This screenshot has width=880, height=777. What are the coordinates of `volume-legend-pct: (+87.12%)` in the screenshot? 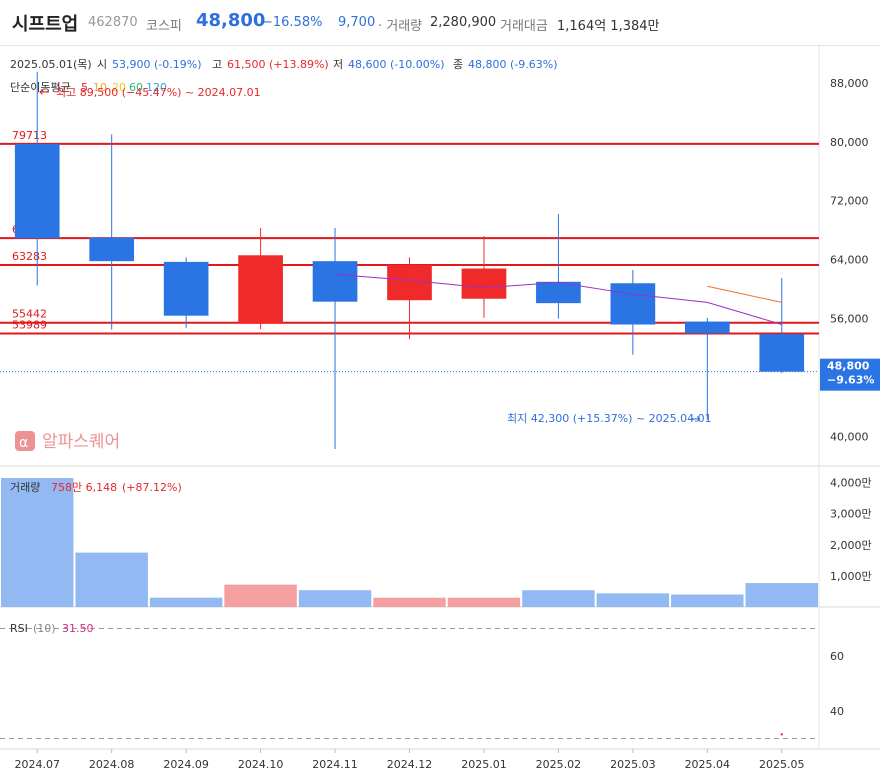 It's located at (152, 487).